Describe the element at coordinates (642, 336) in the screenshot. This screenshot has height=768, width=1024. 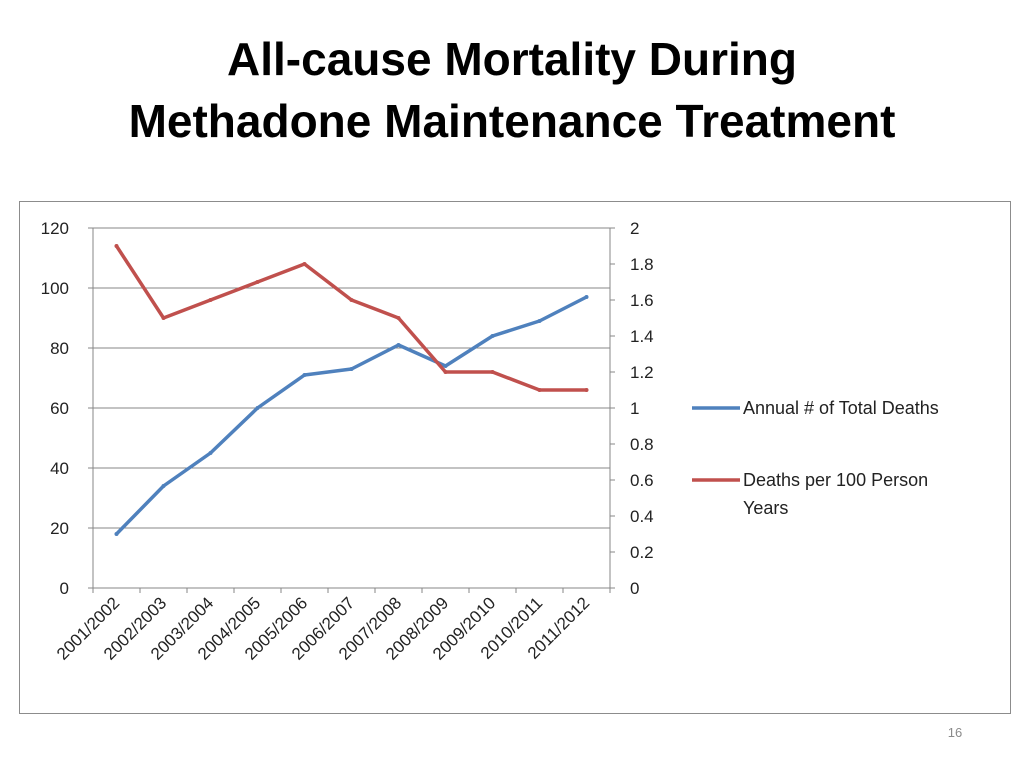
I see `y2-tick-label: 1.4` at that location.